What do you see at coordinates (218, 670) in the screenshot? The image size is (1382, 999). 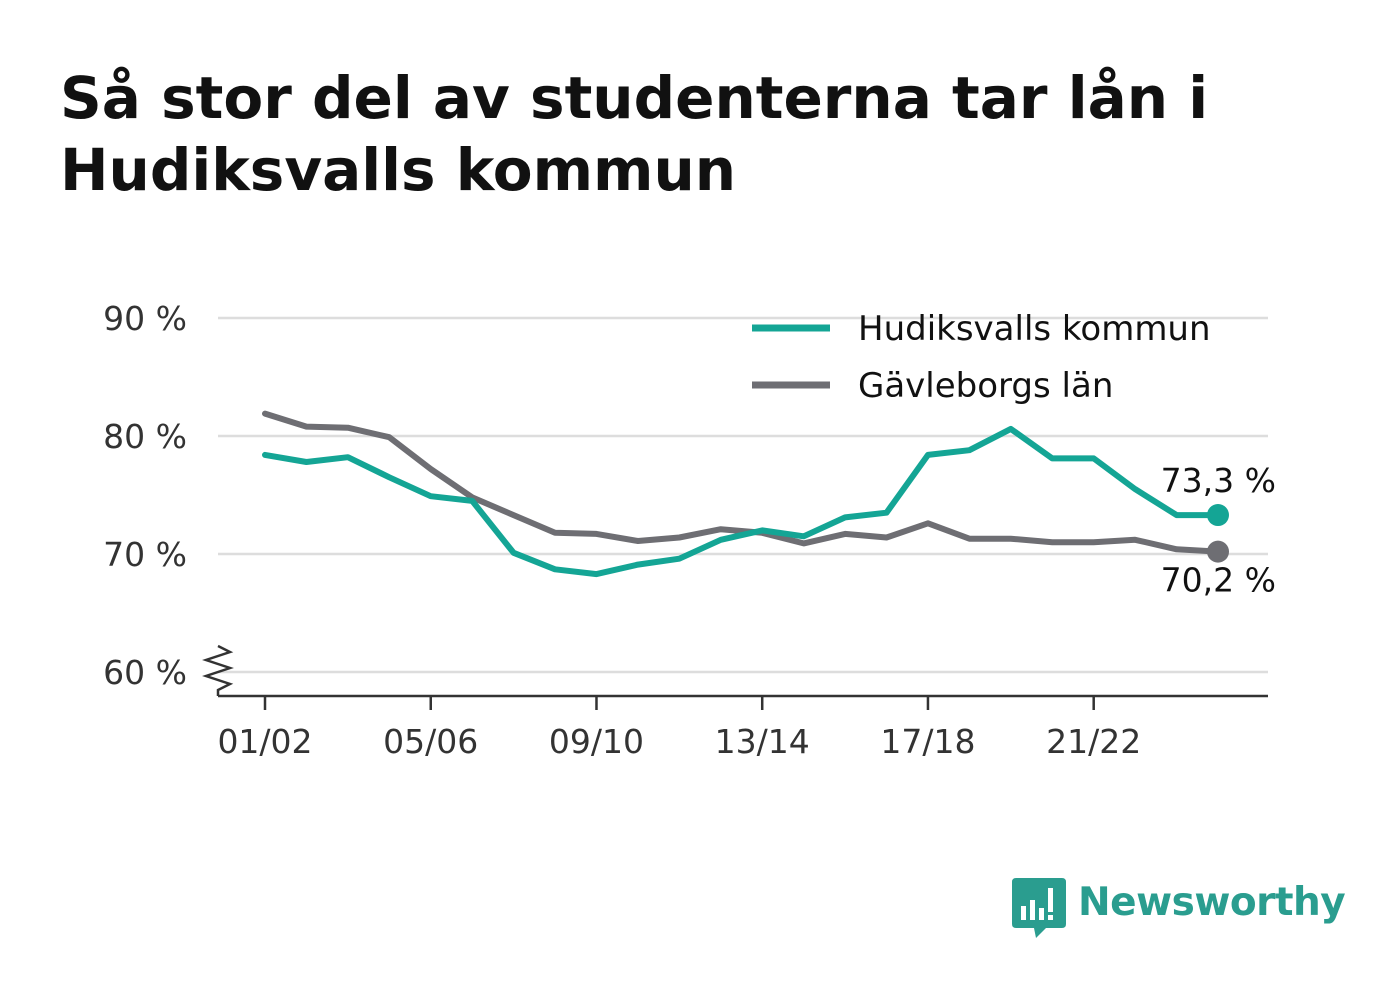 I see `axis-break-icon` at bounding box center [218, 670].